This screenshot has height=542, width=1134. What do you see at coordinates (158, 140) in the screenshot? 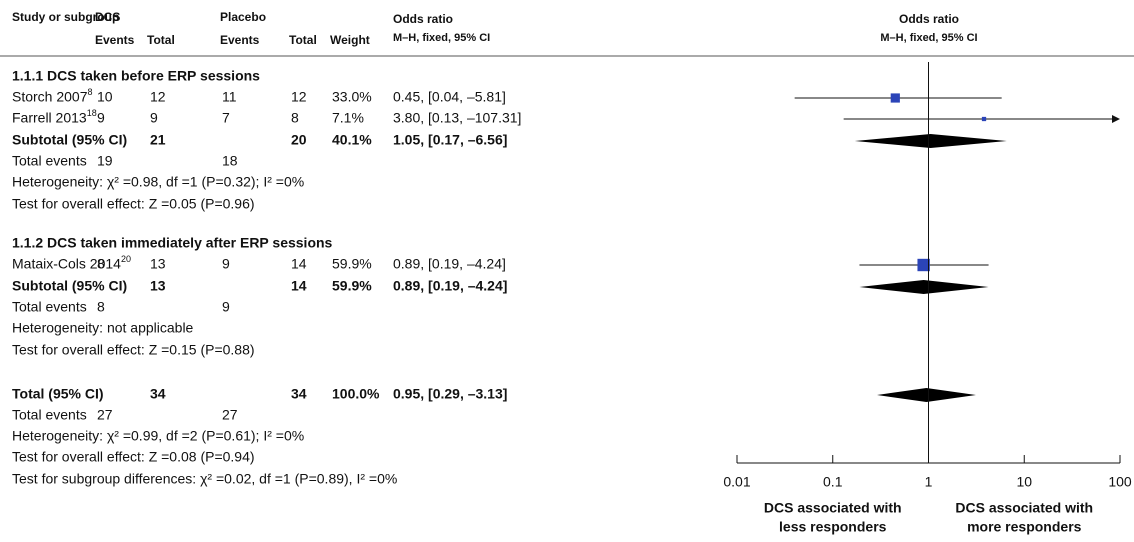
I see `cell: 21` at bounding box center [158, 140].